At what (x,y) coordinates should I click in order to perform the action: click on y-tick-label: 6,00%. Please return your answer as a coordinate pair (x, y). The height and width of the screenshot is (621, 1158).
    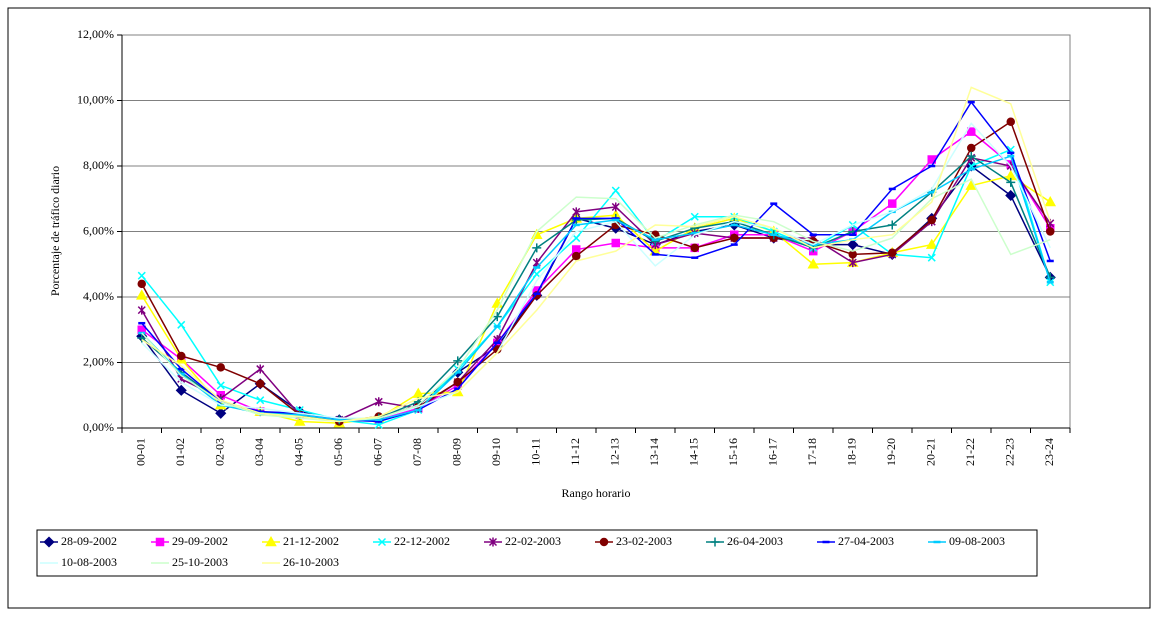
    Looking at the image, I should click on (98, 230).